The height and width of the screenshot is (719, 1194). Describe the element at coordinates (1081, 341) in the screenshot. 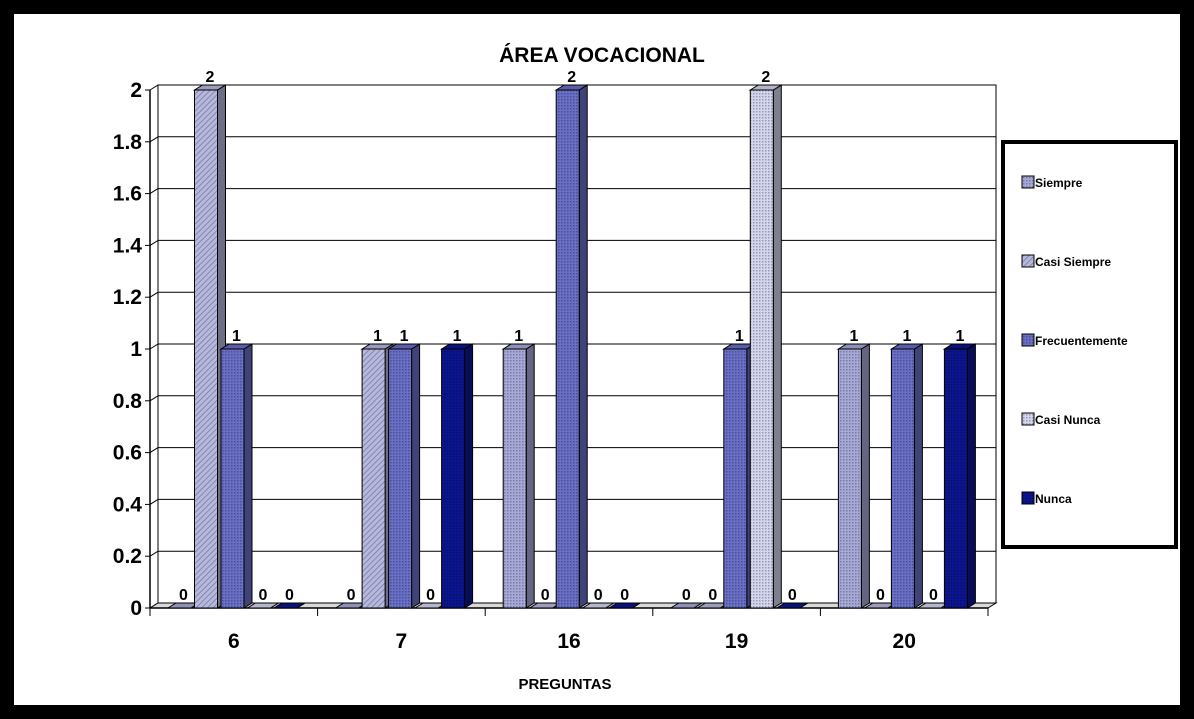

I see `legend-label: Frecuentemente` at that location.